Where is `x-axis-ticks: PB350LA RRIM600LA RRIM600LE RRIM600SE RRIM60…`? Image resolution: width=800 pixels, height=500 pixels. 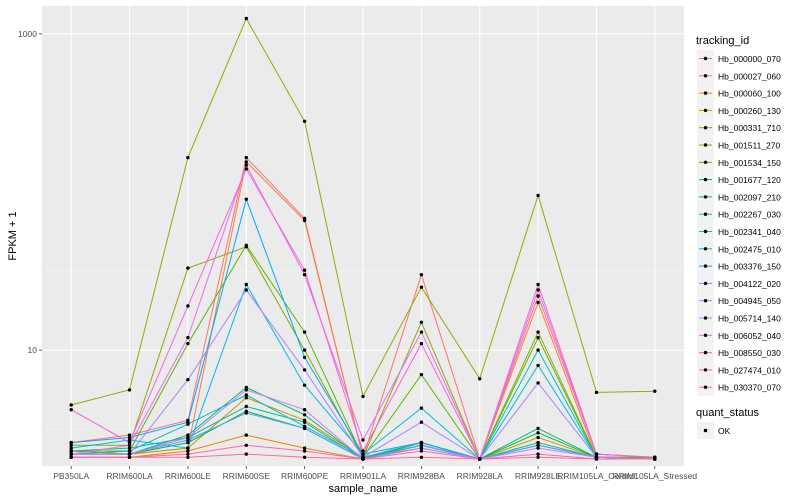 x-axis-ticks: PB350LA RRIM600LA RRIM600LE RRIM600SE RRIM60… is located at coordinates (375, 473).